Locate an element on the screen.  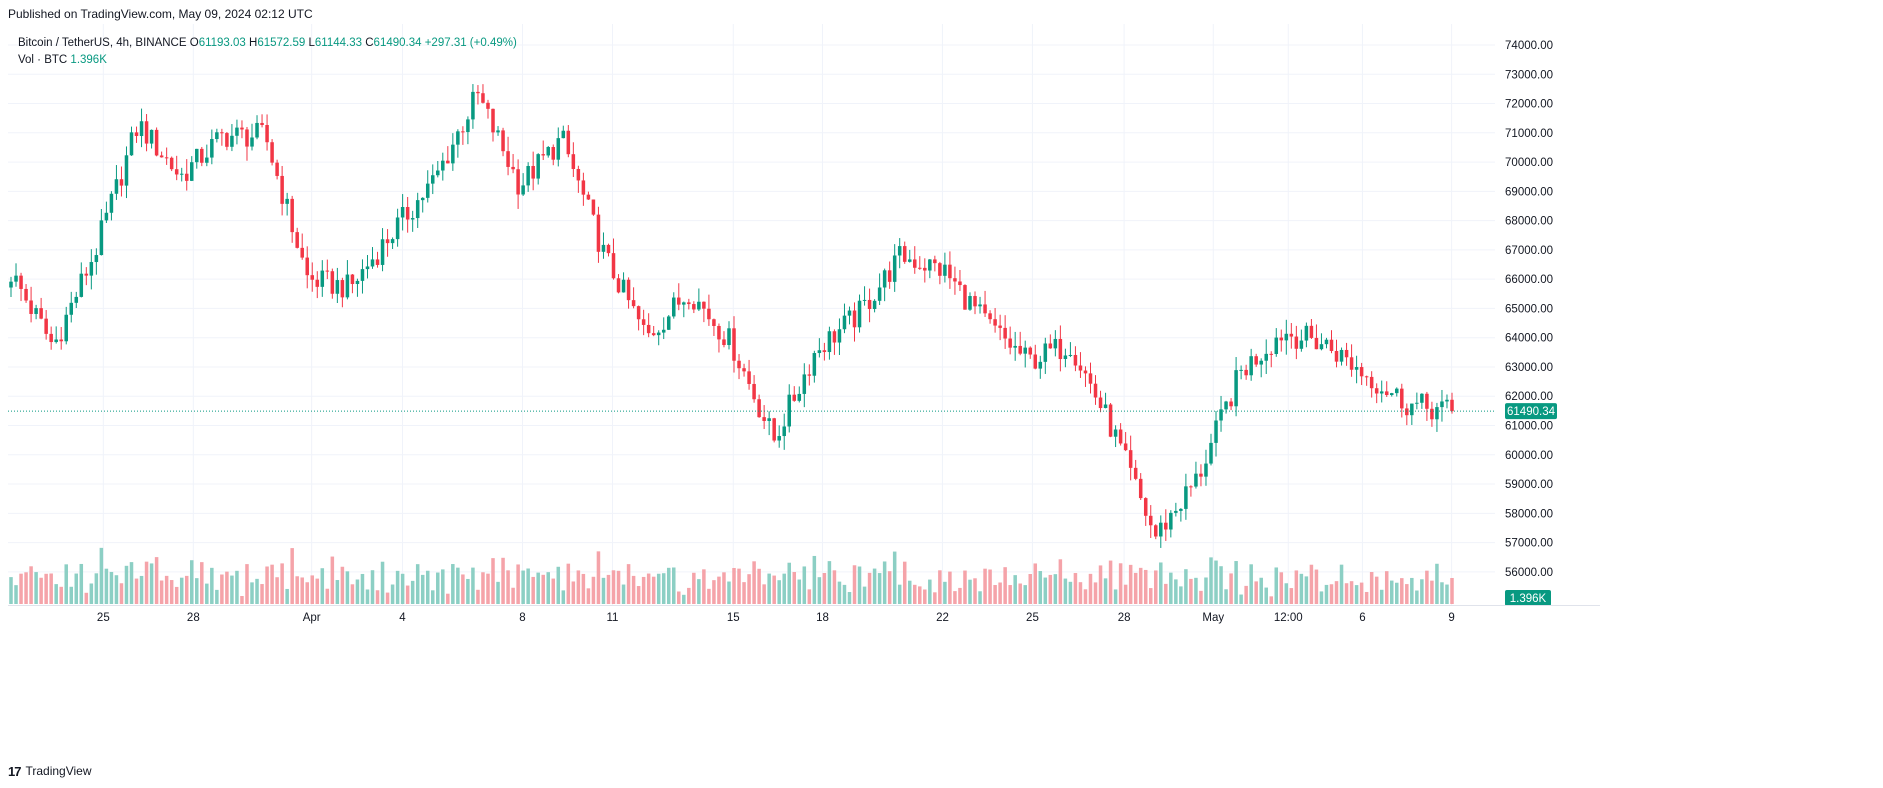
tradingview-footer: 17 TradingView is located at coordinates (50, 771).